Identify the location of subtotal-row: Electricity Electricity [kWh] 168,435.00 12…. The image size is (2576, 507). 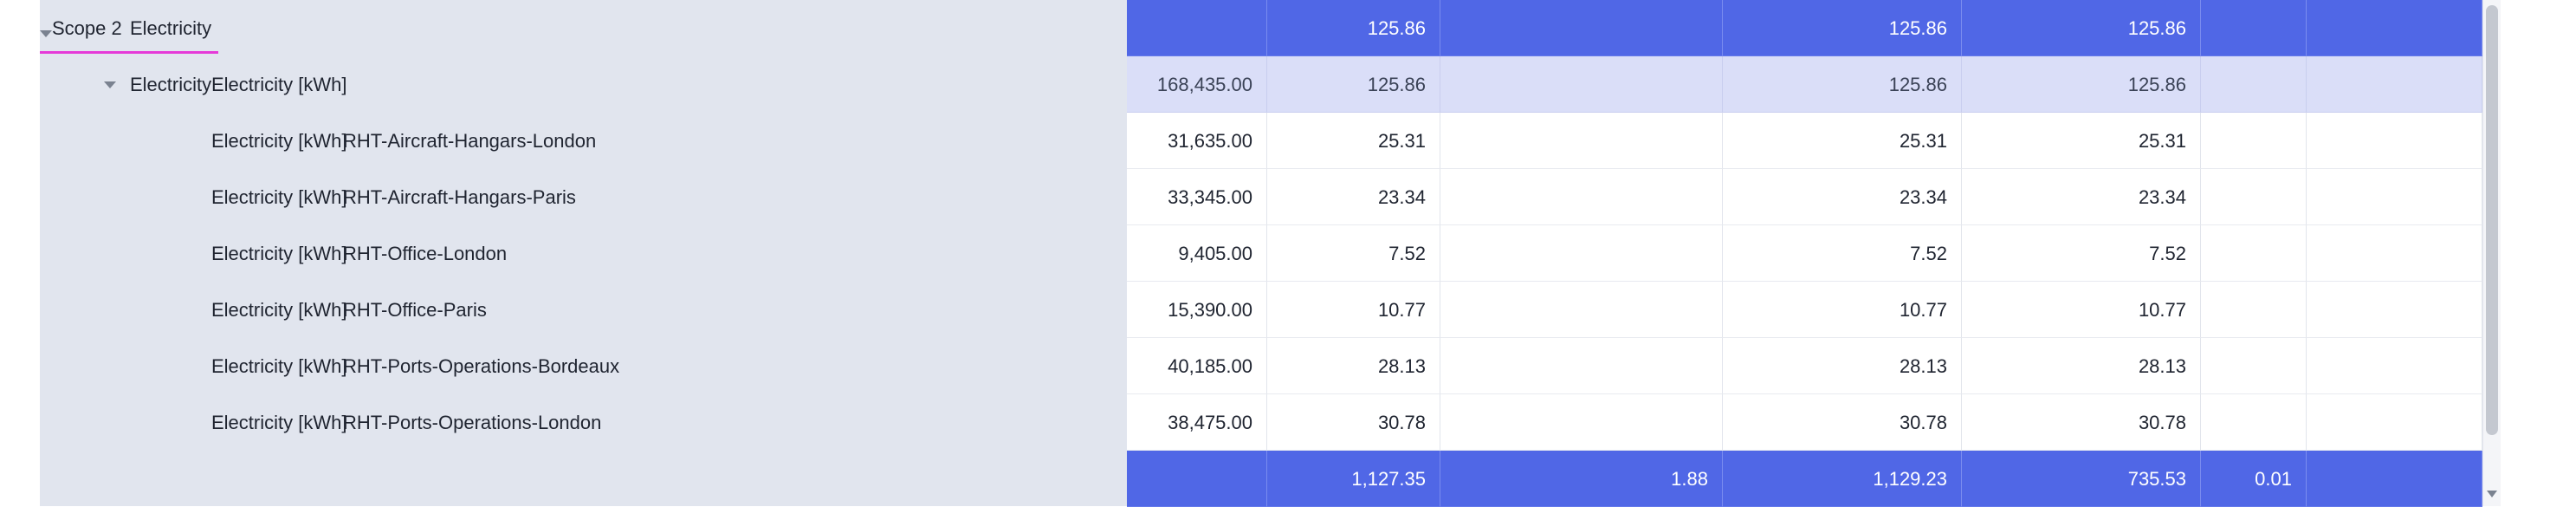
(1261, 84).